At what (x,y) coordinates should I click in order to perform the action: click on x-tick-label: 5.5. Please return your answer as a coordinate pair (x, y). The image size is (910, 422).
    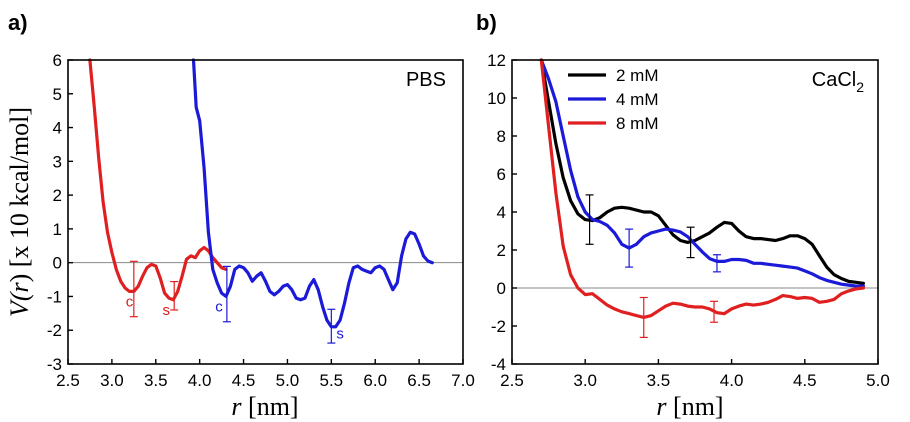
    Looking at the image, I should click on (332, 380).